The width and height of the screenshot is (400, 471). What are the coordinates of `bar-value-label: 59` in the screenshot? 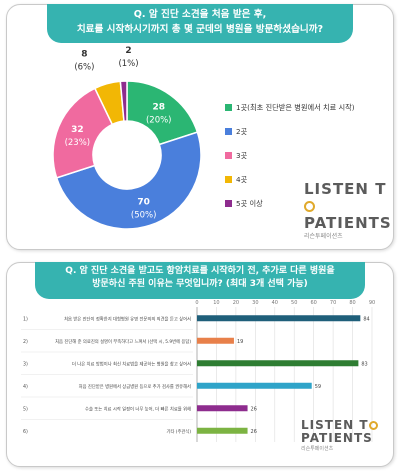 It's located at (318, 387).